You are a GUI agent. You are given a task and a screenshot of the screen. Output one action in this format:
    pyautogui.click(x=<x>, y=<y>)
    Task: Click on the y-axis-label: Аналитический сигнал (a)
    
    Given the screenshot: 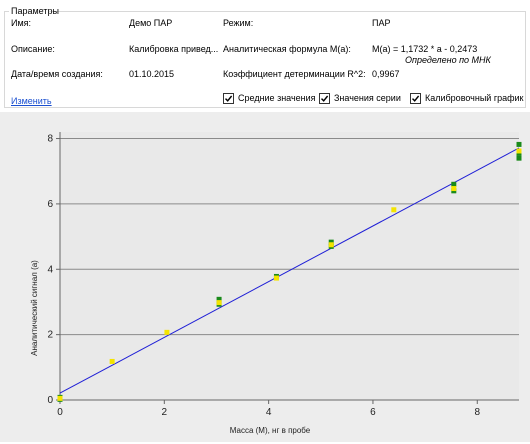 What is the action you would take?
    pyautogui.click(x=34, y=308)
    